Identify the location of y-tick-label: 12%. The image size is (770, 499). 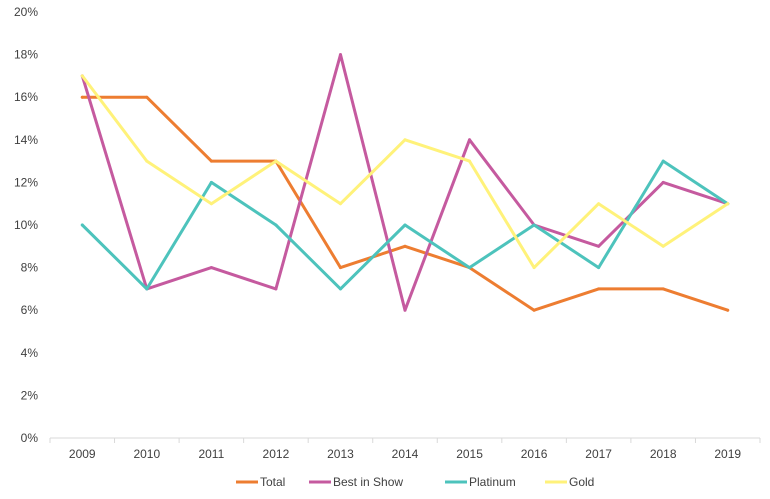
(26, 182).